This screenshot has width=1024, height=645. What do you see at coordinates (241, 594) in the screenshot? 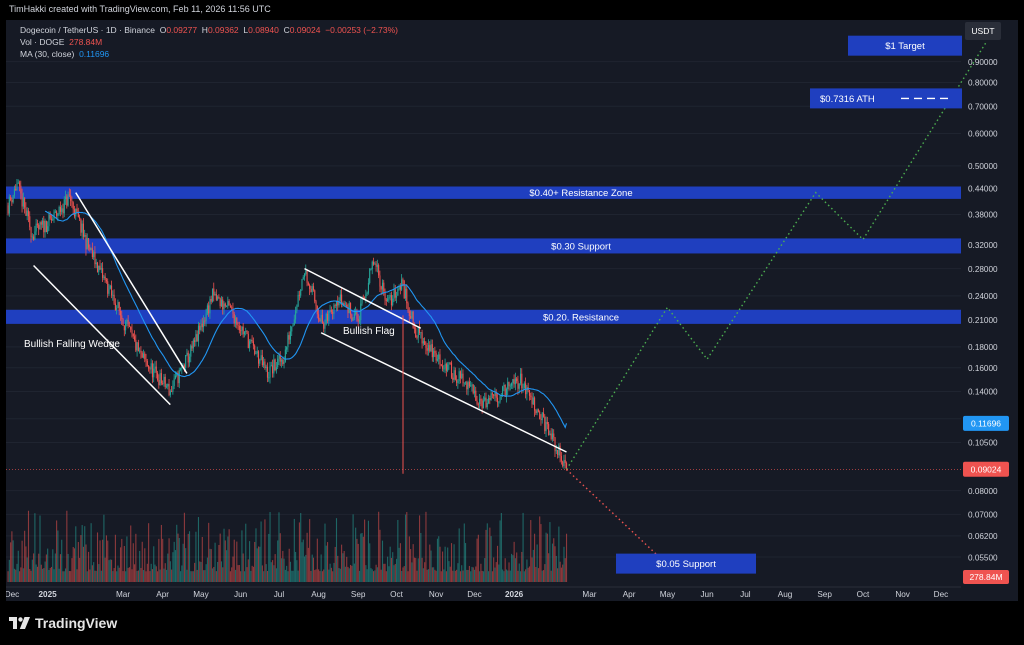
I see `time-tick: Jun` at bounding box center [241, 594].